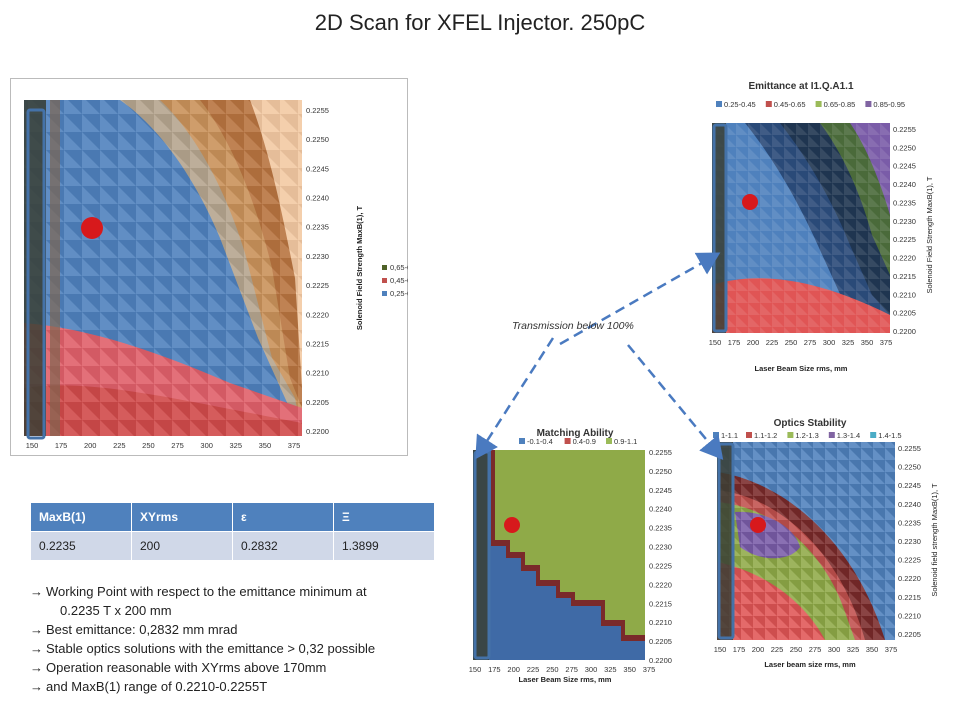  Describe the element at coordinates (134, 629) in the screenshot. I see `list-item: → Best emittance: 0,2832 mm mrad` at that location.